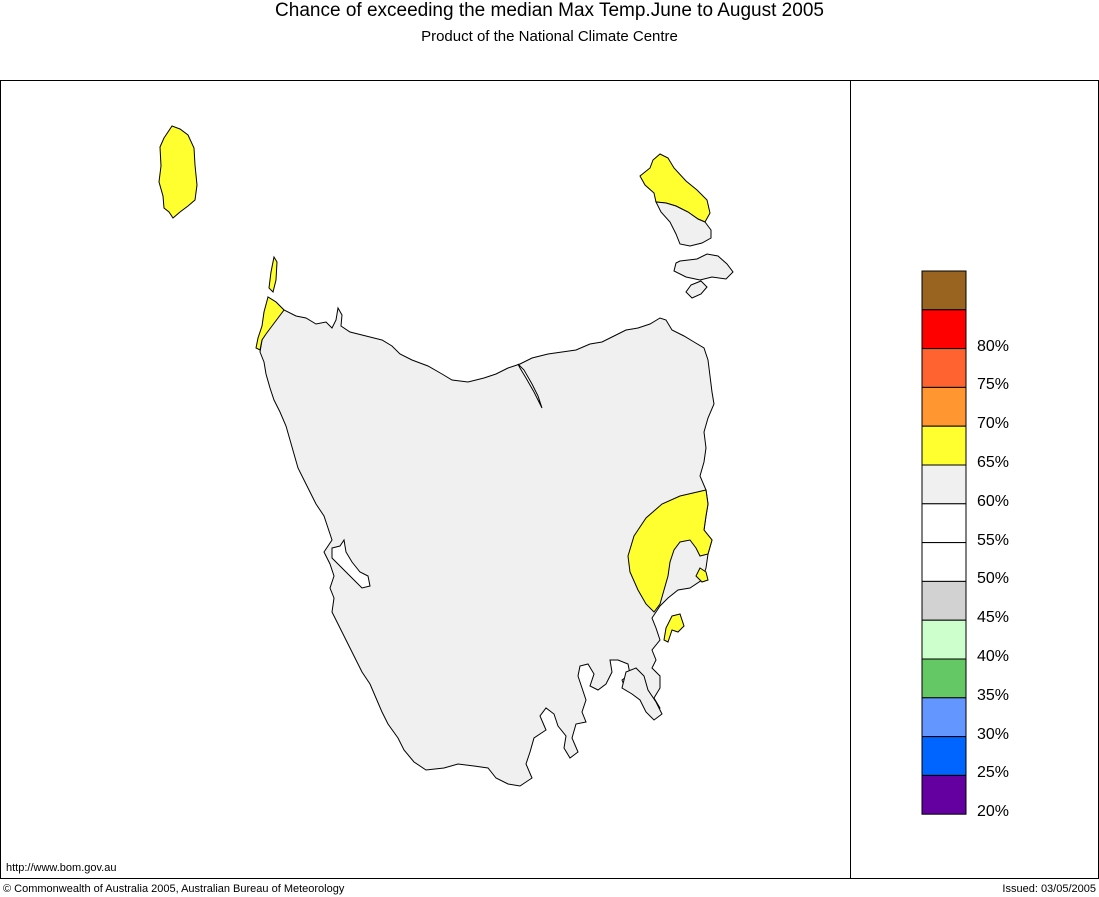 The height and width of the screenshot is (897, 1099). Describe the element at coordinates (993, 656) in the screenshot. I see `legend-label: 40%` at that location.